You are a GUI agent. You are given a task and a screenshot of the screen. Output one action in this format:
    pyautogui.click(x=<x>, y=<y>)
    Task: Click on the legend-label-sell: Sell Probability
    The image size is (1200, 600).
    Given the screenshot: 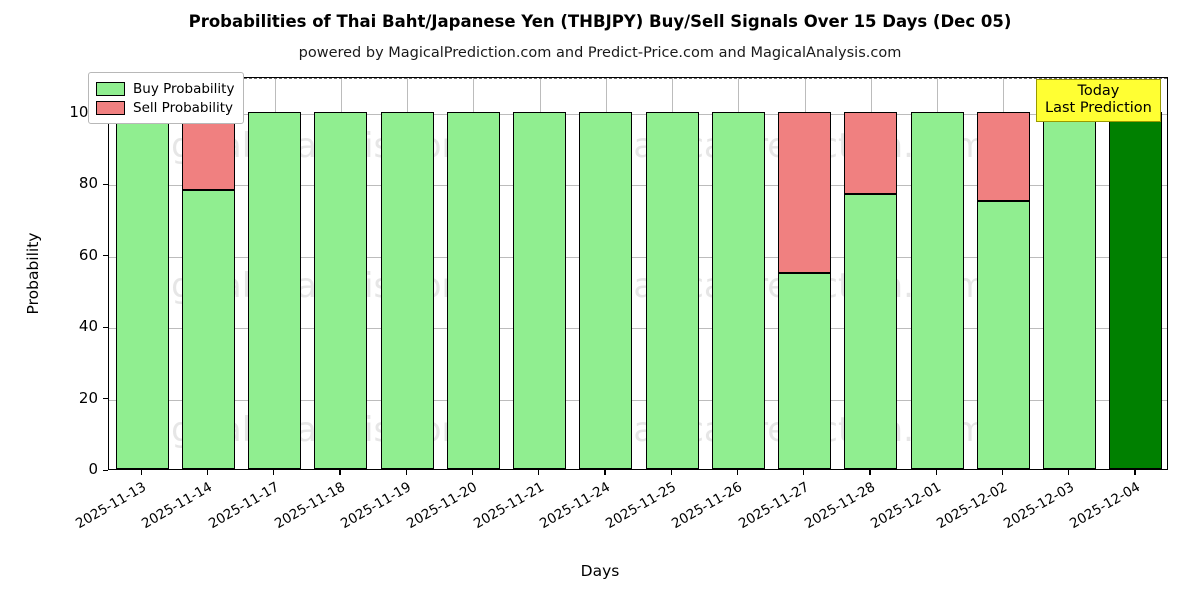 What is the action you would take?
    pyautogui.click(x=183, y=107)
    